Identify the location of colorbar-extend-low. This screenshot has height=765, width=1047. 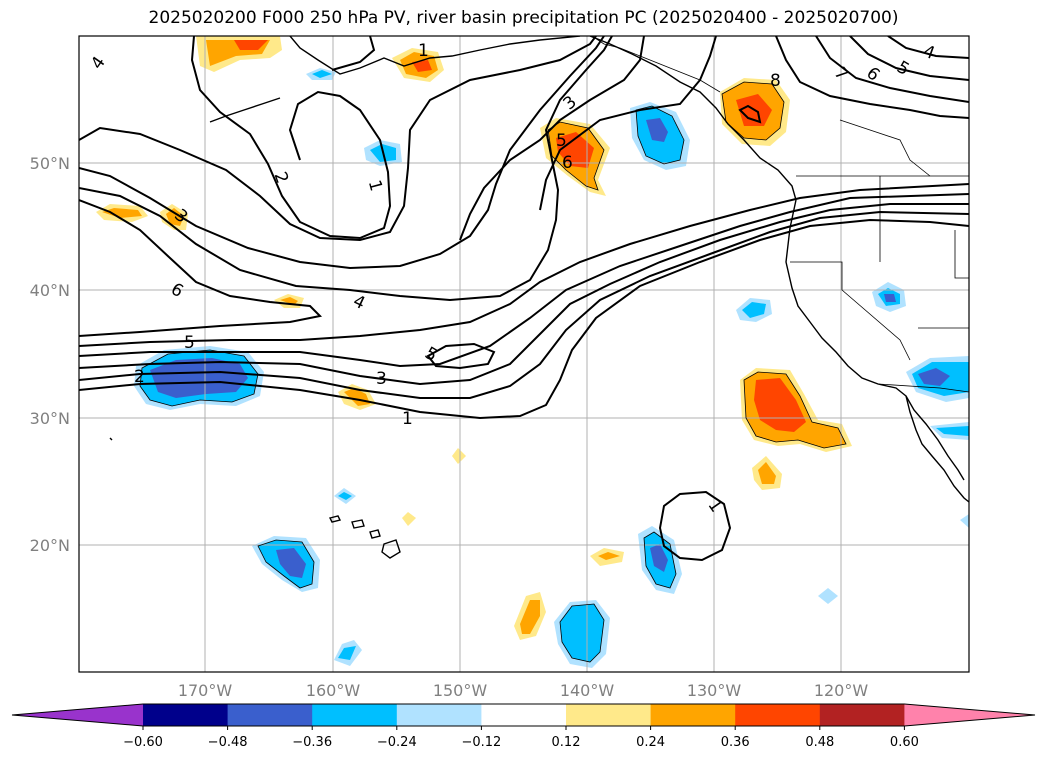
(77, 715).